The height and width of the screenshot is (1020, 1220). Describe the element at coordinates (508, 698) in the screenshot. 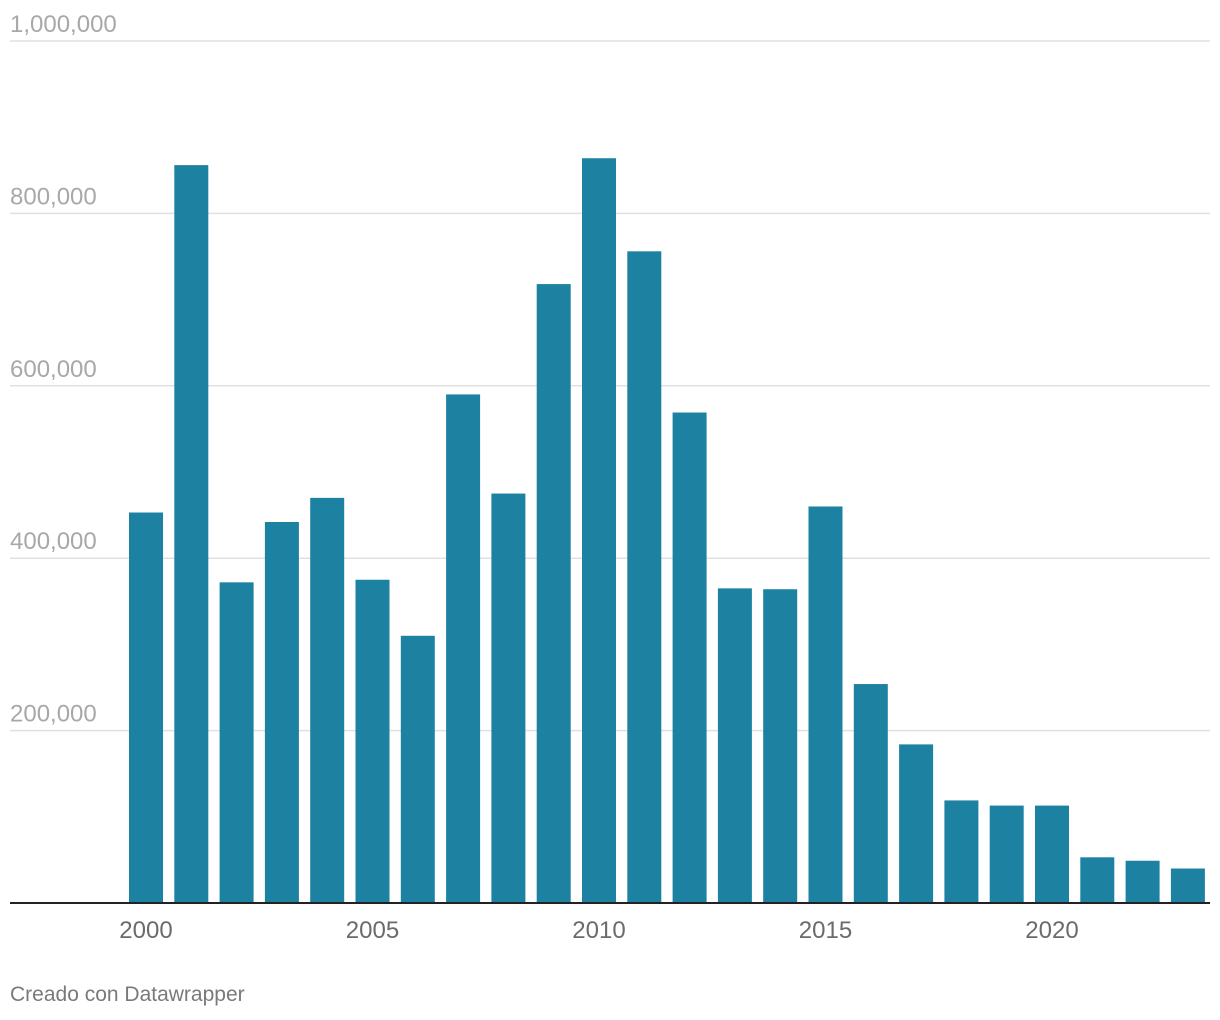

I see `bar-2008` at that location.